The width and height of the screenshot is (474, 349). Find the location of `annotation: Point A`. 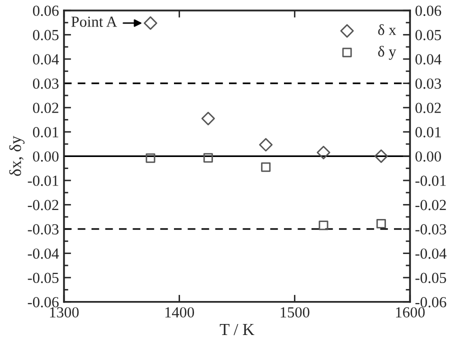

annotation: Point A is located at coordinates (94, 21).